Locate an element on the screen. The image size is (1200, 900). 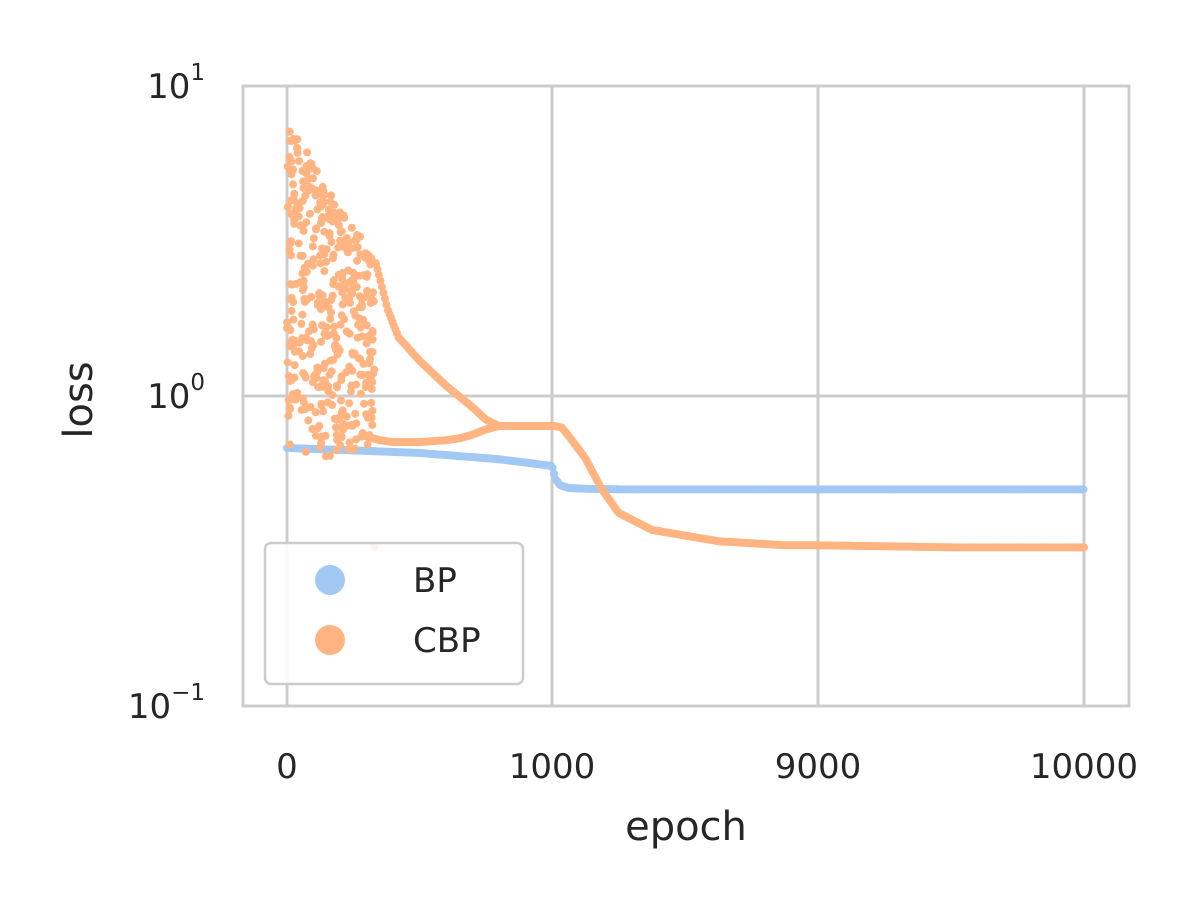
y-tick-label: 10¹ is located at coordinates (176, 83).